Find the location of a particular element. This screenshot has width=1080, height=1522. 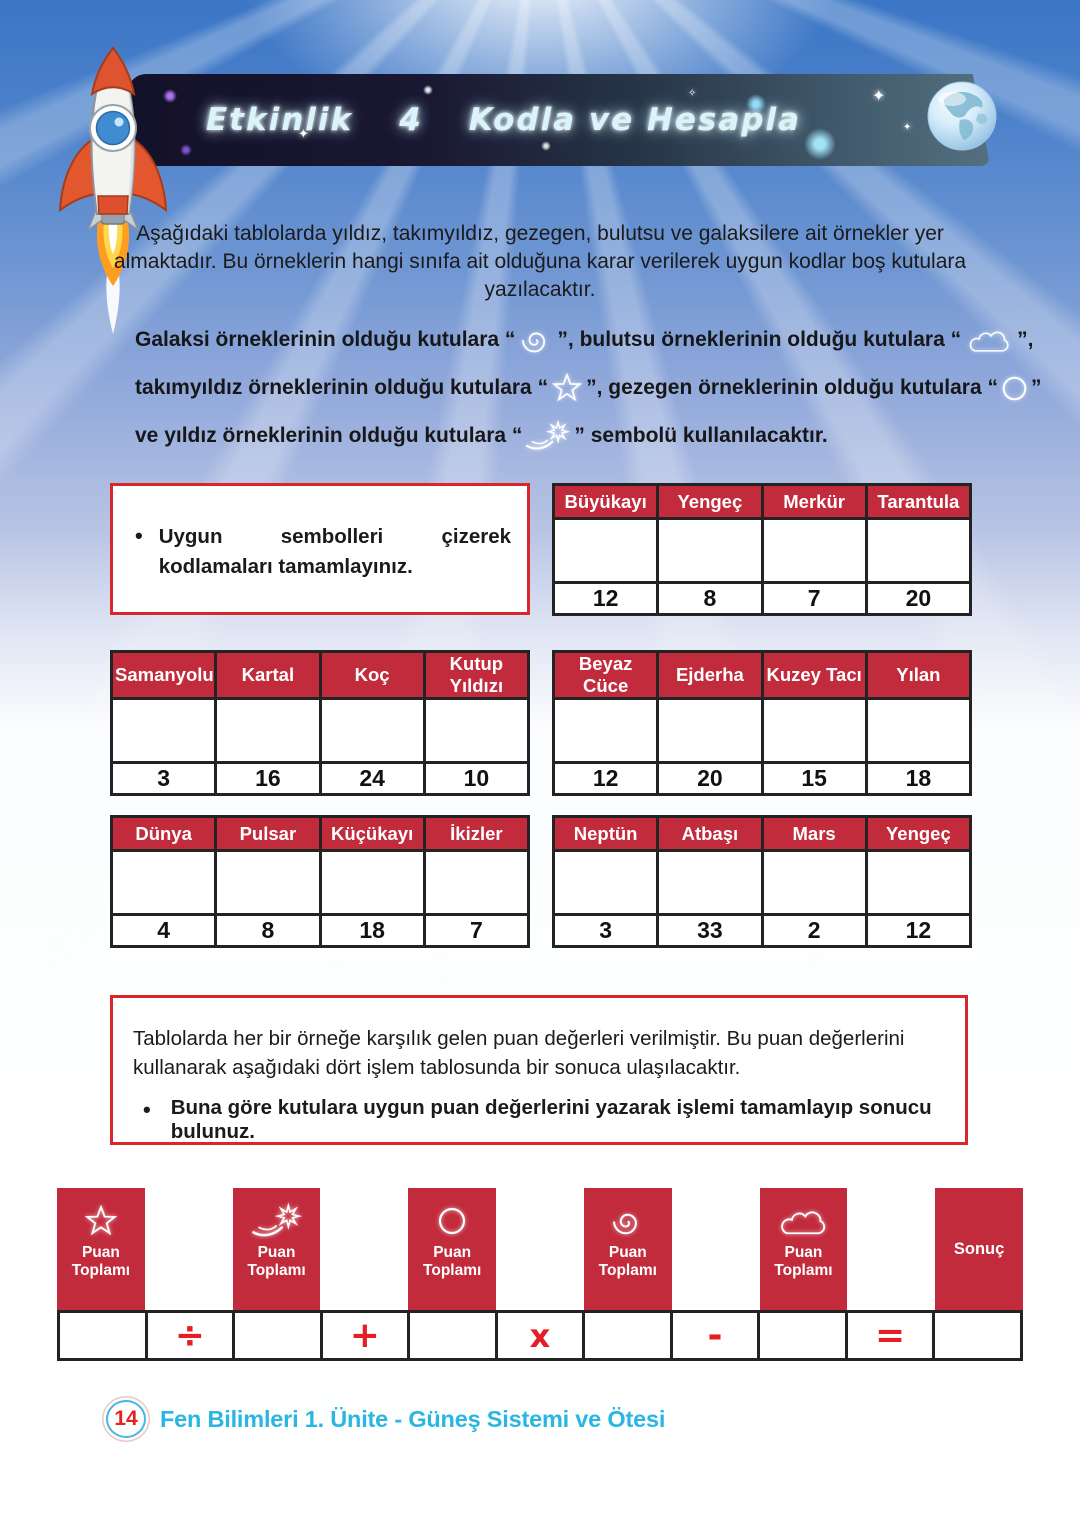

operator-cell: - is located at coordinates (715, 1335).